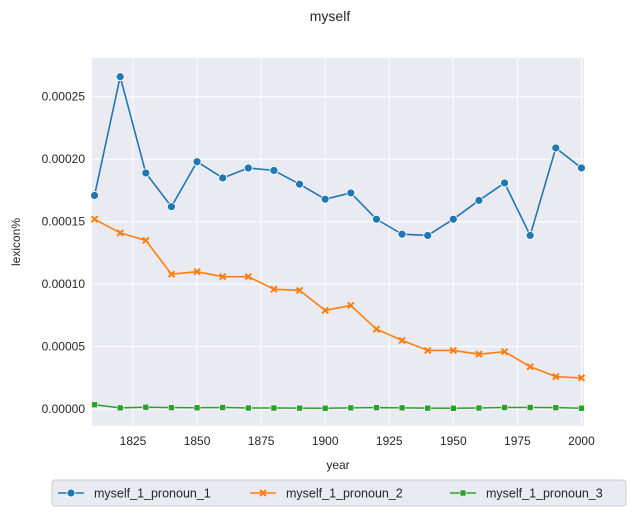 Image resolution: width=634 pixels, height=515 pixels. What do you see at coordinates (330, 16) in the screenshot?
I see `chart-title: myself` at bounding box center [330, 16].